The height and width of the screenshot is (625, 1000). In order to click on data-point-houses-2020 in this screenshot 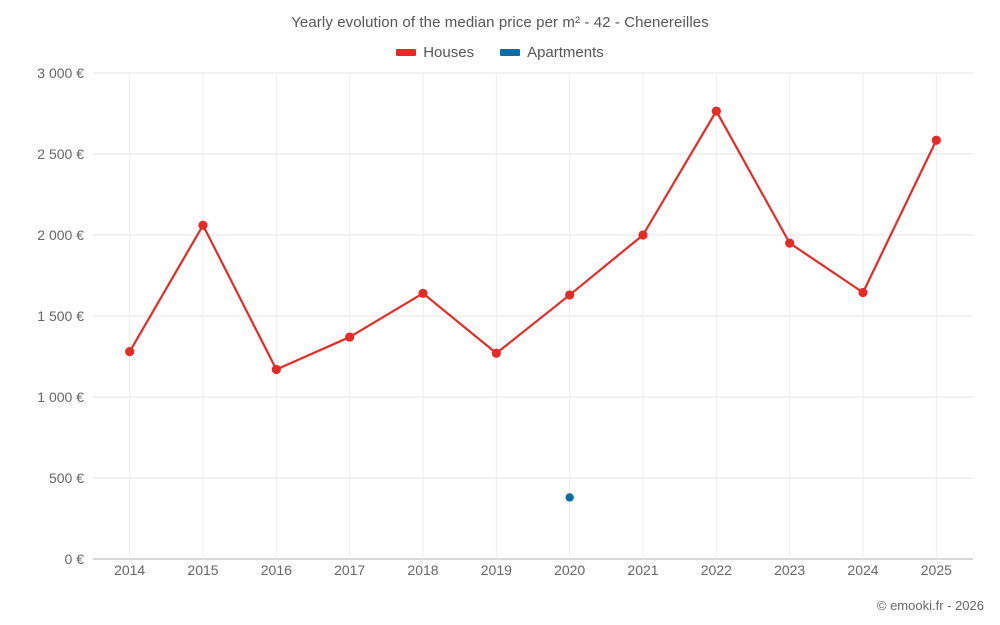, I will do `click(570, 295)`.